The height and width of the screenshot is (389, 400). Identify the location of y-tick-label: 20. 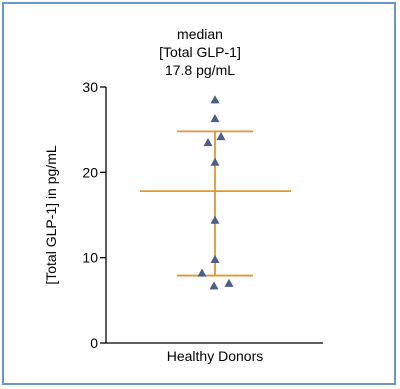
(90, 172).